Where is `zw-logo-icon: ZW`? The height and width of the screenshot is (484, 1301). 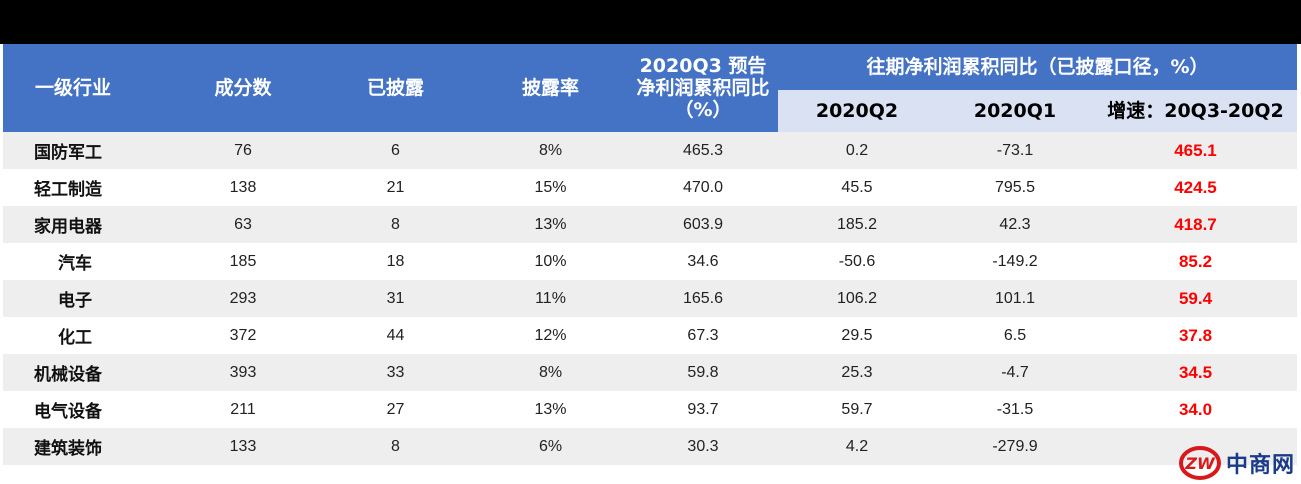 zw-logo-icon: ZW is located at coordinates (1199, 463).